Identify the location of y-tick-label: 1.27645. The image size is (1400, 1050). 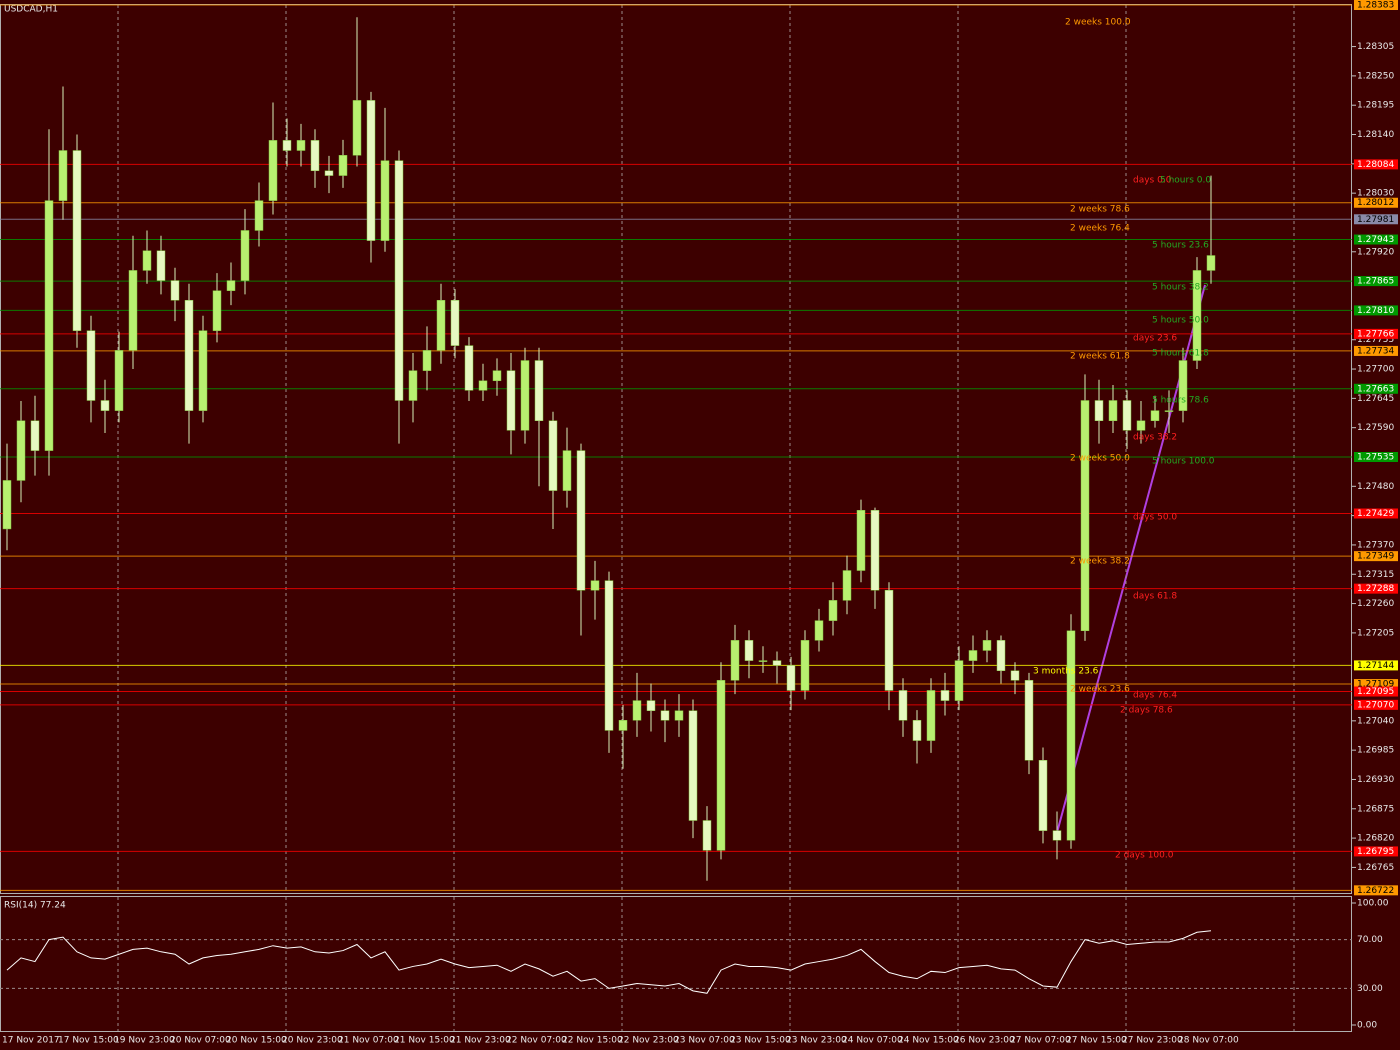
(1375, 399).